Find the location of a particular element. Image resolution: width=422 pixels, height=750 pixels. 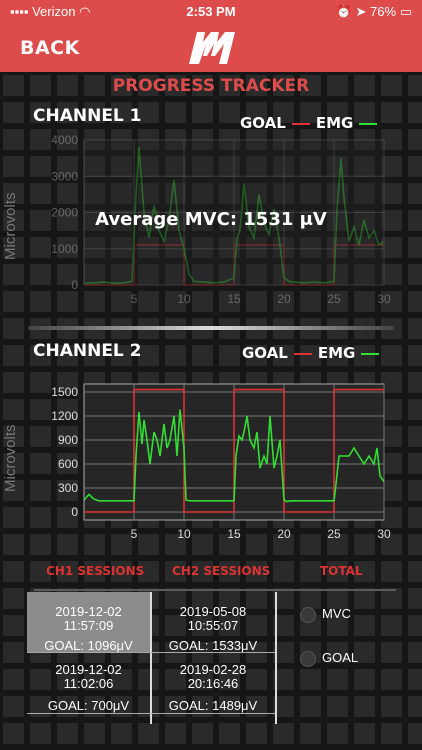

nav-bar: BACK is located at coordinates (211, 48).